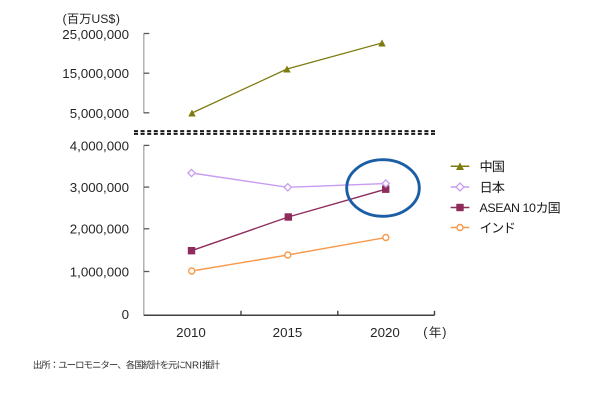 The width and height of the screenshot is (600, 401). What do you see at coordinates (99, 187) in the screenshot?
I see `svg-text: 3,000,000` at bounding box center [99, 187].